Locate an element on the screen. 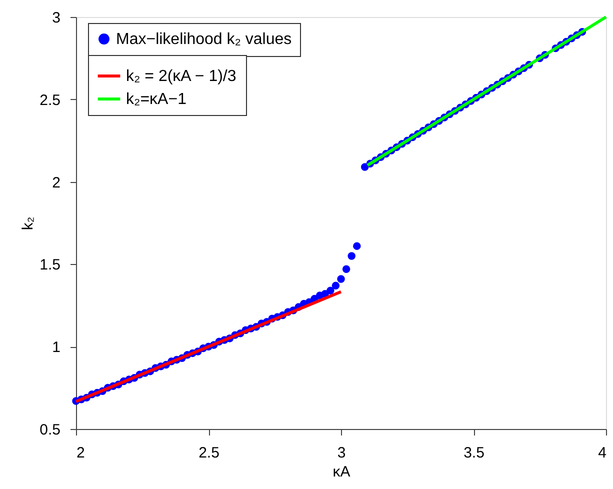 Image resolution: width=613 pixels, height=489 pixels. y-axis-title: k₂ is located at coordinates (28, 223).